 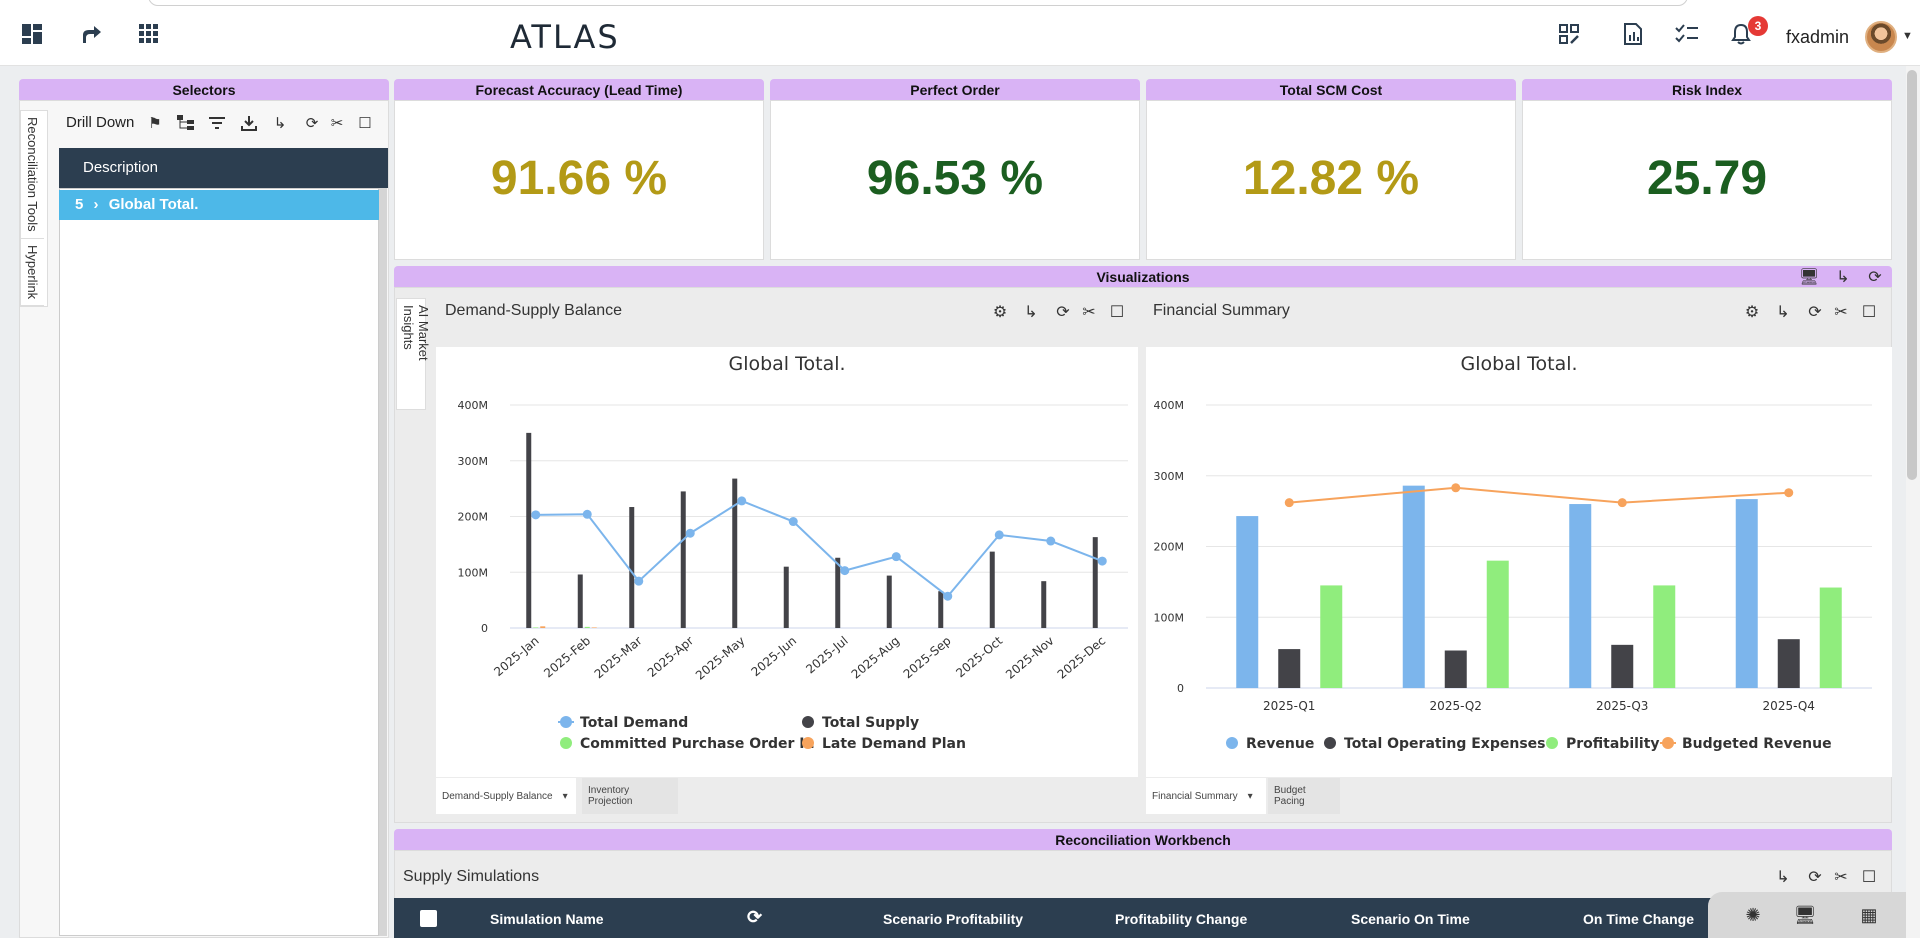 I want to click on legend-label: Late Demand Plan, so click(x=894, y=744).